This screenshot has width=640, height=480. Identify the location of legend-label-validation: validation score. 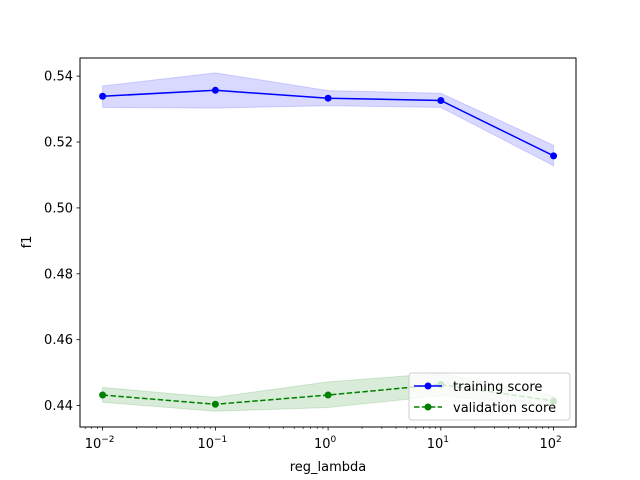
(504, 408).